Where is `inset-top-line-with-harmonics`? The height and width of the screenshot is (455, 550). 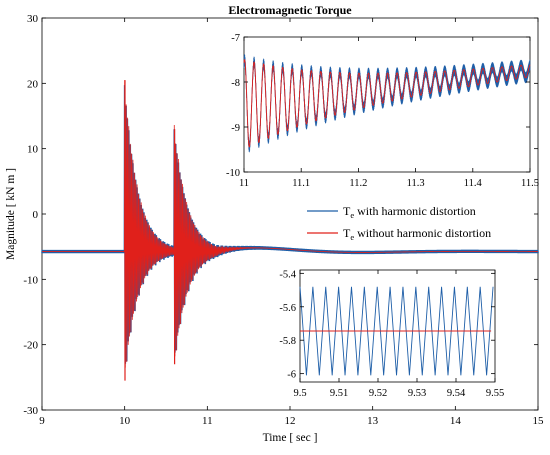 inset-top-line-with-harmonics is located at coordinates (387, 103).